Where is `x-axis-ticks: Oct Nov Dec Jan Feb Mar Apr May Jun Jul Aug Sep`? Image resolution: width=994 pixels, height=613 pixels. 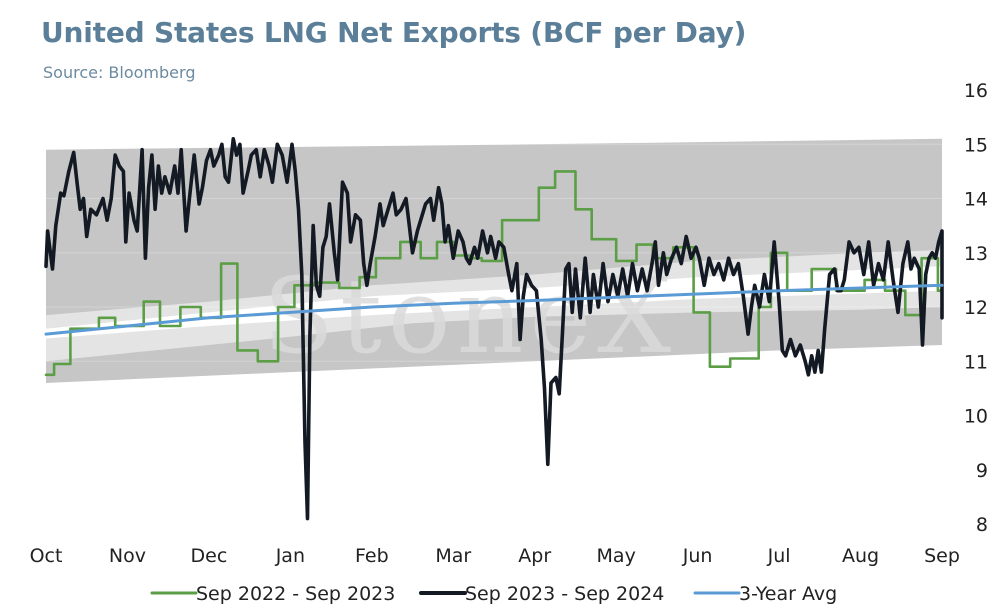
x-axis-ticks: Oct Nov Dec Jan Feb Mar Apr May Jun Jul Aug Sep is located at coordinates (495, 556).